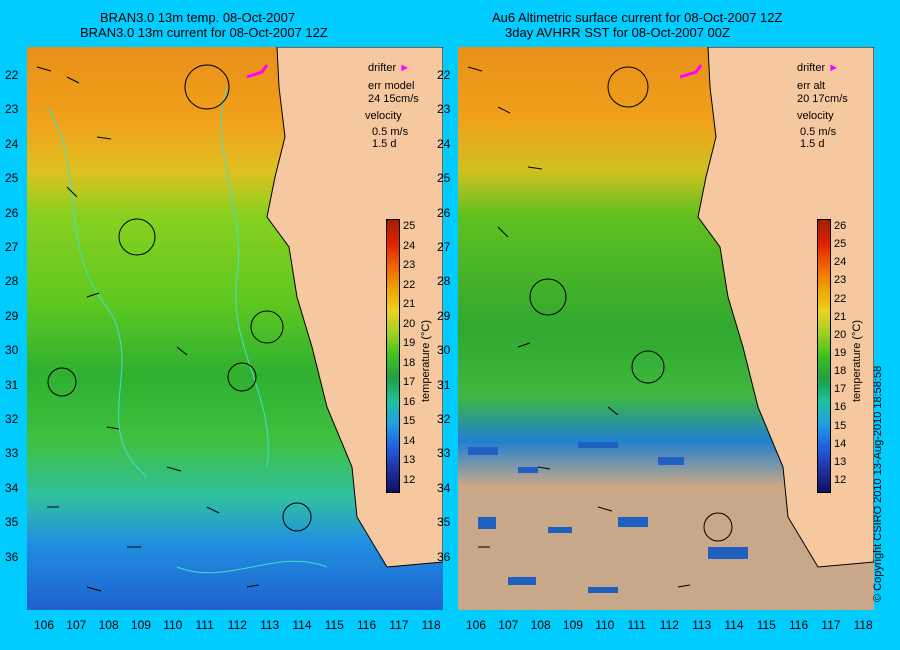  Describe the element at coordinates (840, 244) in the screenshot. I see `colorbar-tick-label: 25` at that location.